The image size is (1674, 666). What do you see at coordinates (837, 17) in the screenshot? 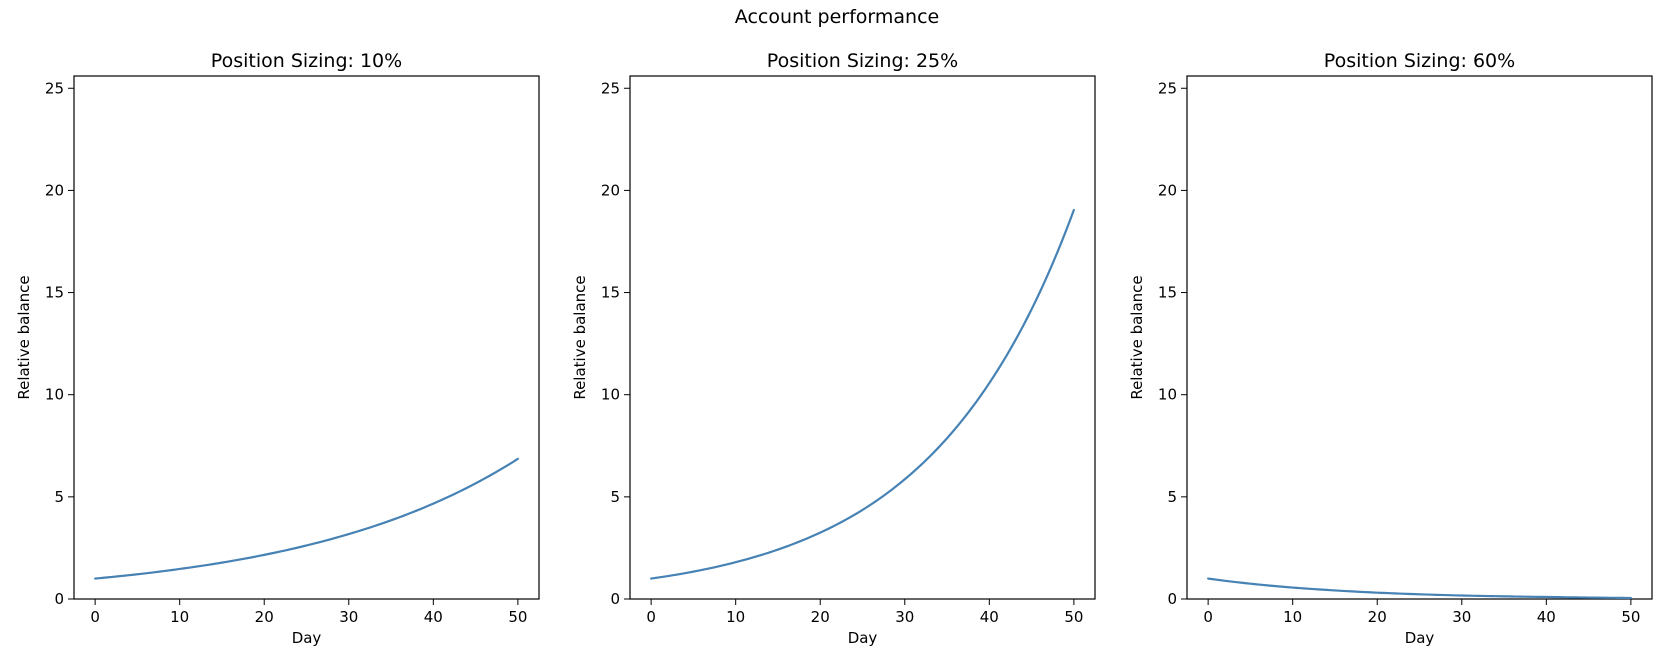
I see `figure-title: Account performance` at bounding box center [837, 17].